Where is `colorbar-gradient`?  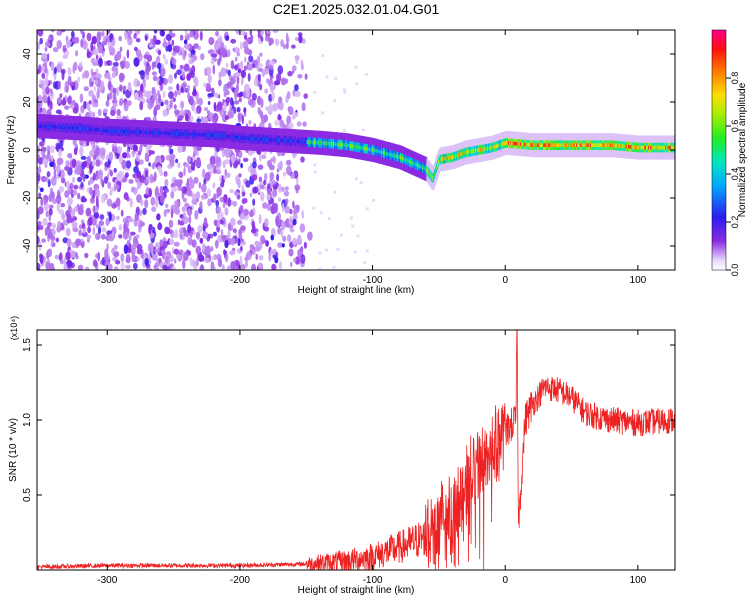 colorbar-gradient is located at coordinates (719, 150).